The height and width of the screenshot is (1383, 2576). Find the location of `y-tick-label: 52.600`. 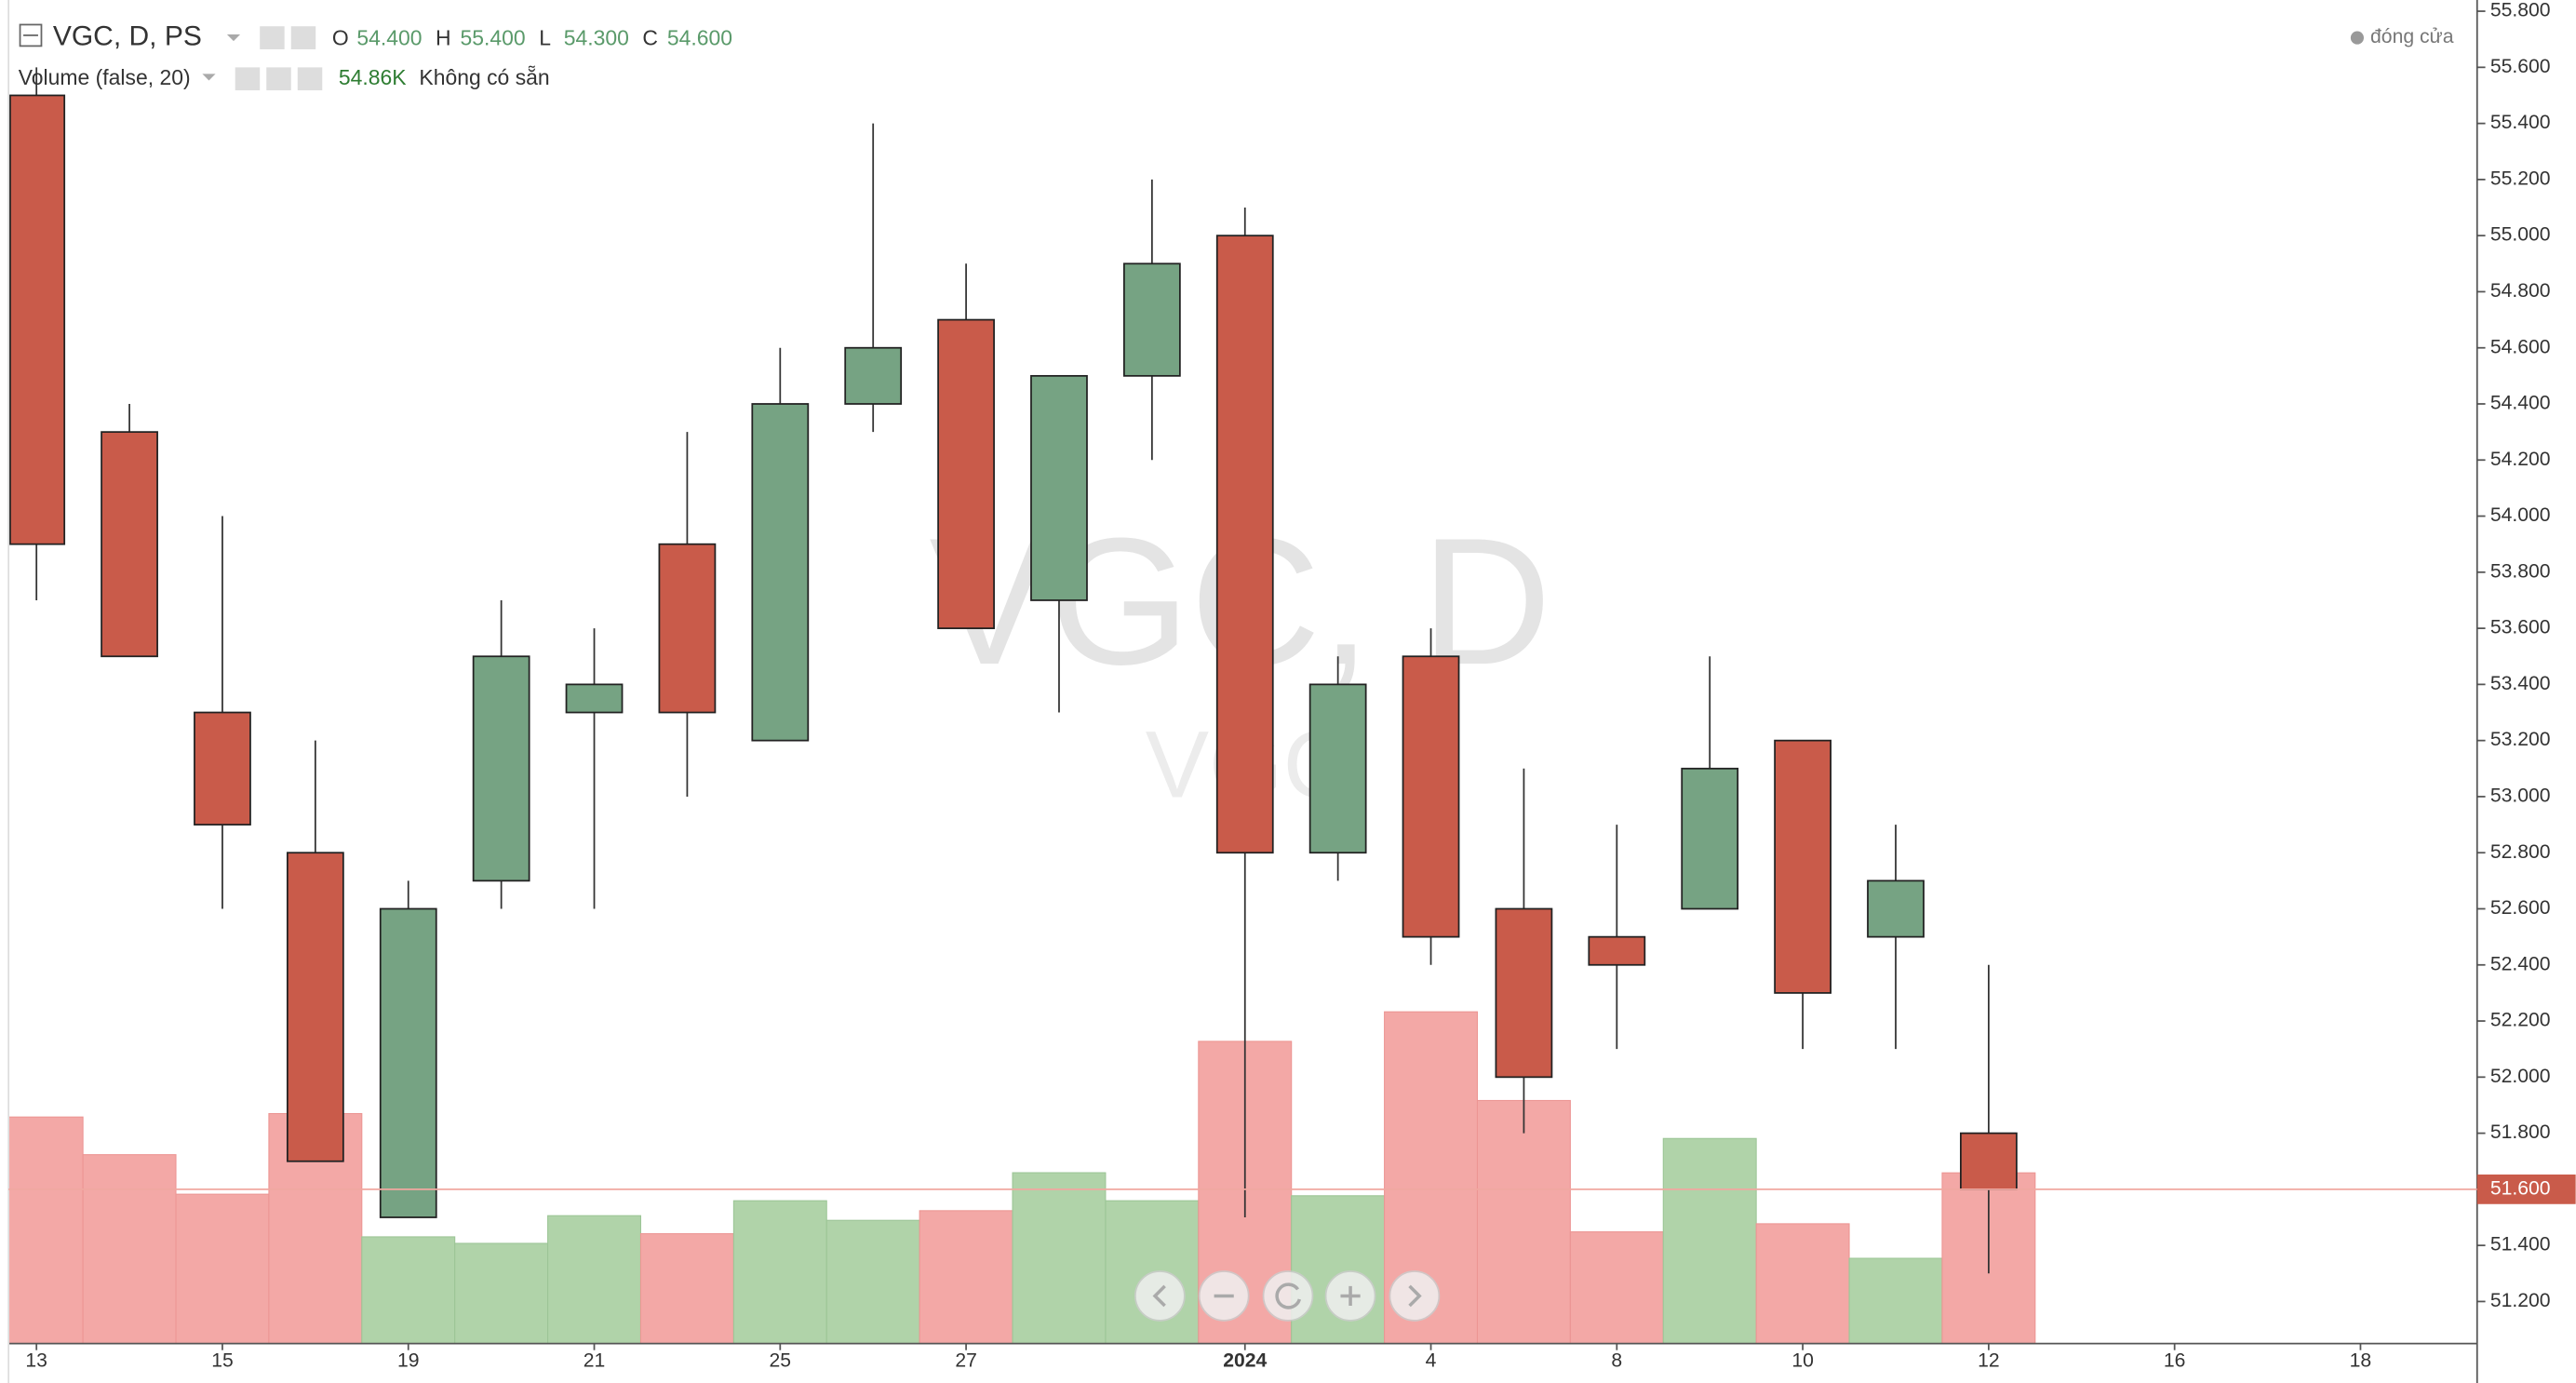

y-tick-label: 52.600 is located at coordinates (2520, 908).